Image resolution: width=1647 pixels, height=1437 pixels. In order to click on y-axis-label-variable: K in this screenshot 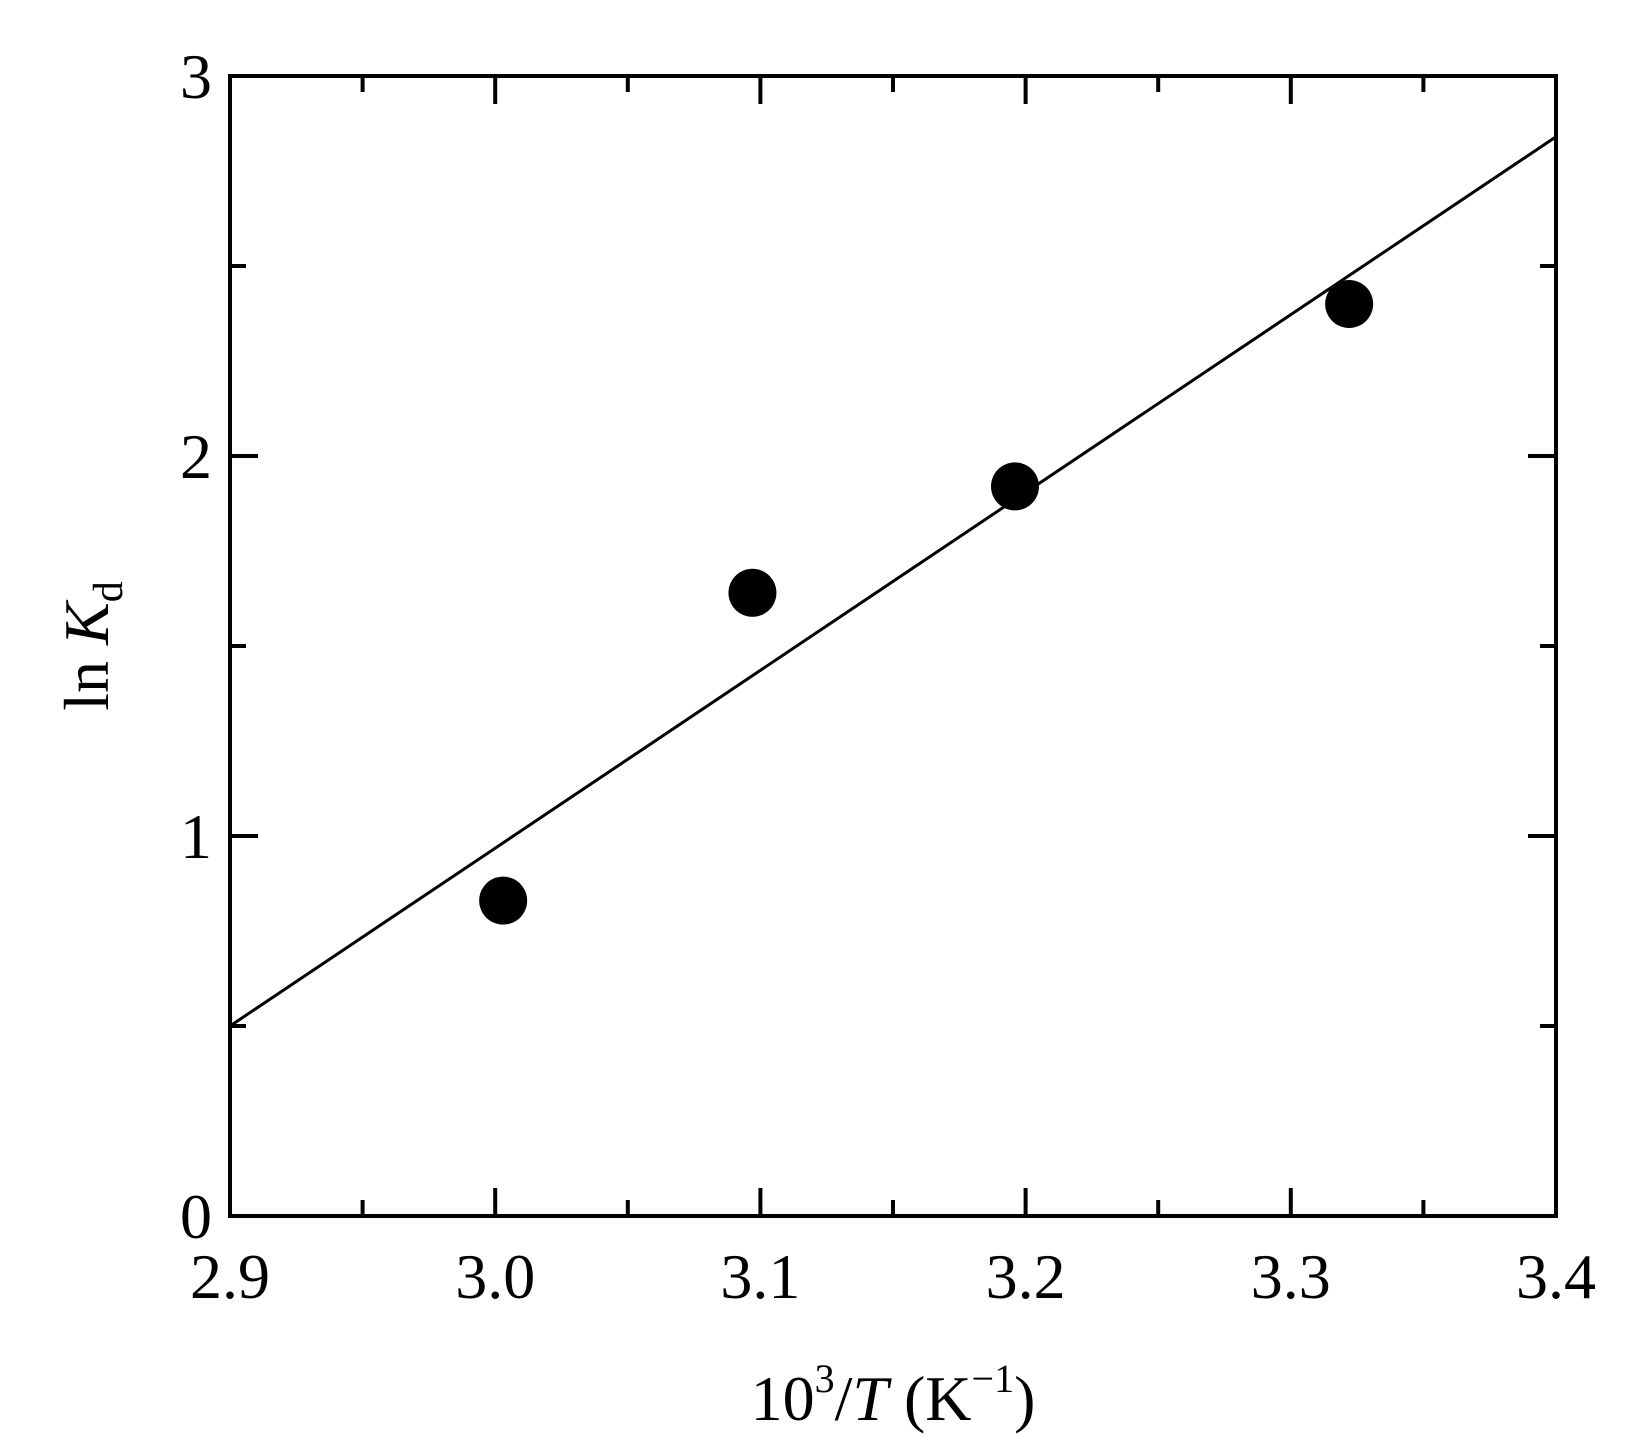, I will do `click(86, 622)`.